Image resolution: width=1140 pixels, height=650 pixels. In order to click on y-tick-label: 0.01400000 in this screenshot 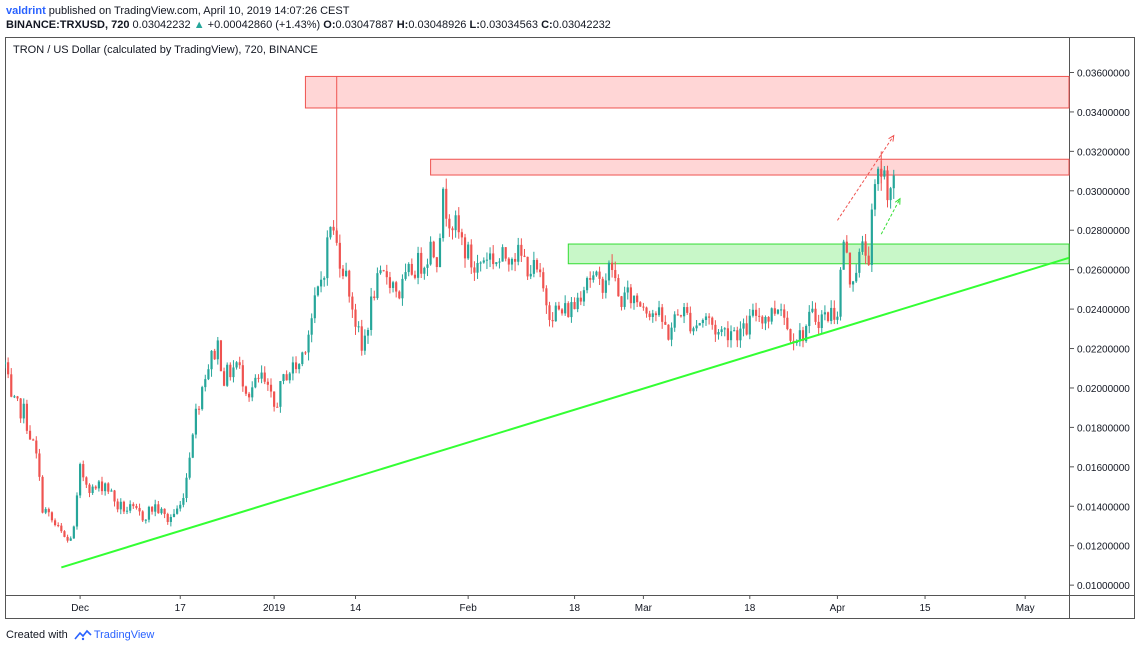, I will do `click(1103, 507)`.